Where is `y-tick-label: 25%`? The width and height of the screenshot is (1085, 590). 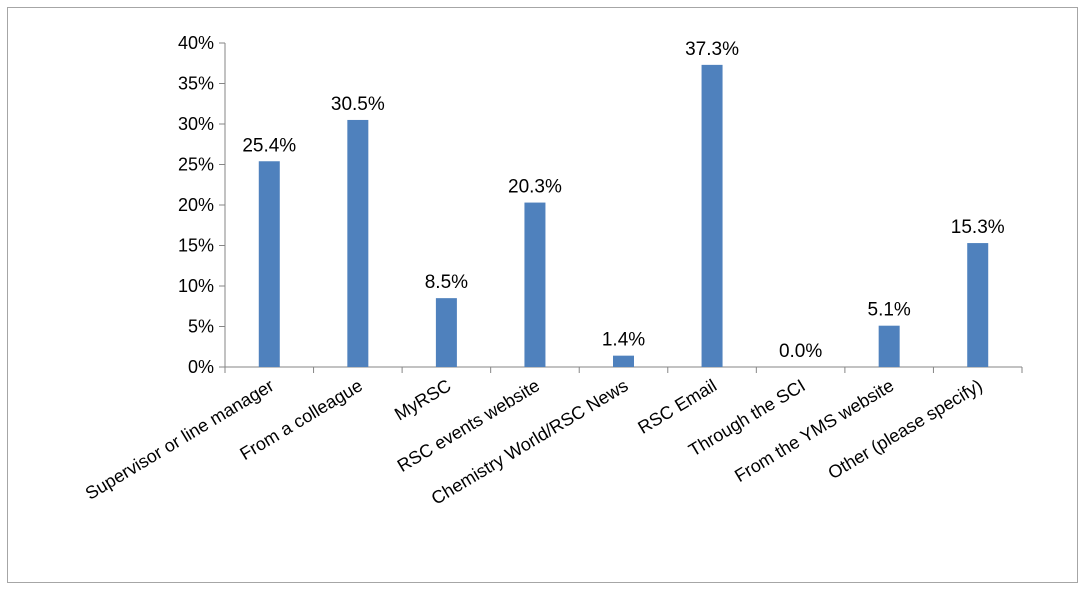 y-tick-label: 25% is located at coordinates (196, 165).